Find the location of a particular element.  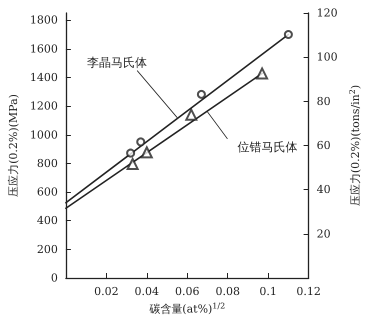

y-tick-label: 400 is located at coordinates (47, 221).